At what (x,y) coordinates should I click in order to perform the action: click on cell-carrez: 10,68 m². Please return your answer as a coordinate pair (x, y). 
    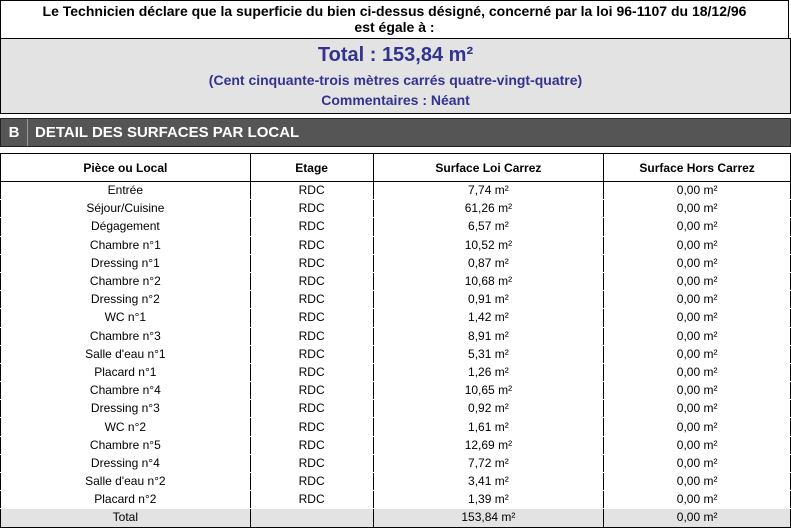
    Looking at the image, I should click on (488, 282).